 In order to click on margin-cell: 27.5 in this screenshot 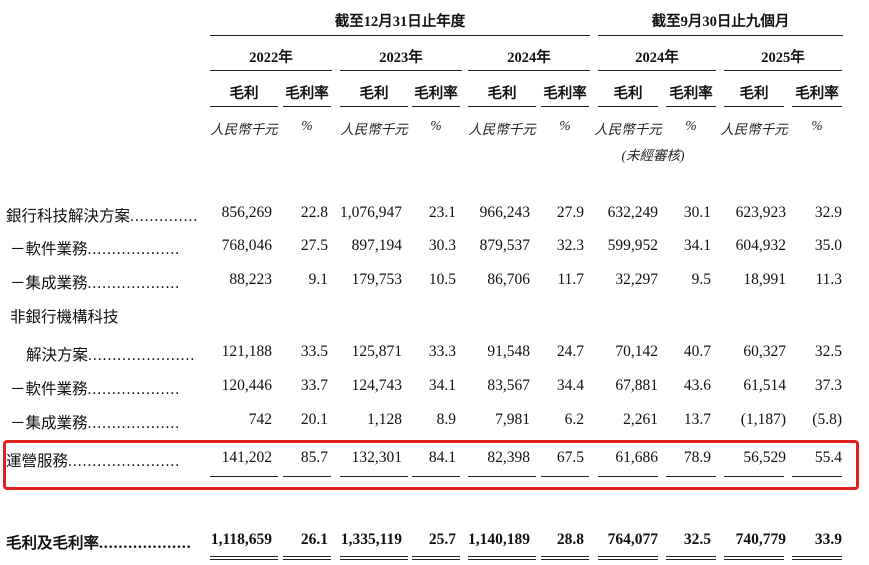, I will do `click(314, 245)`.